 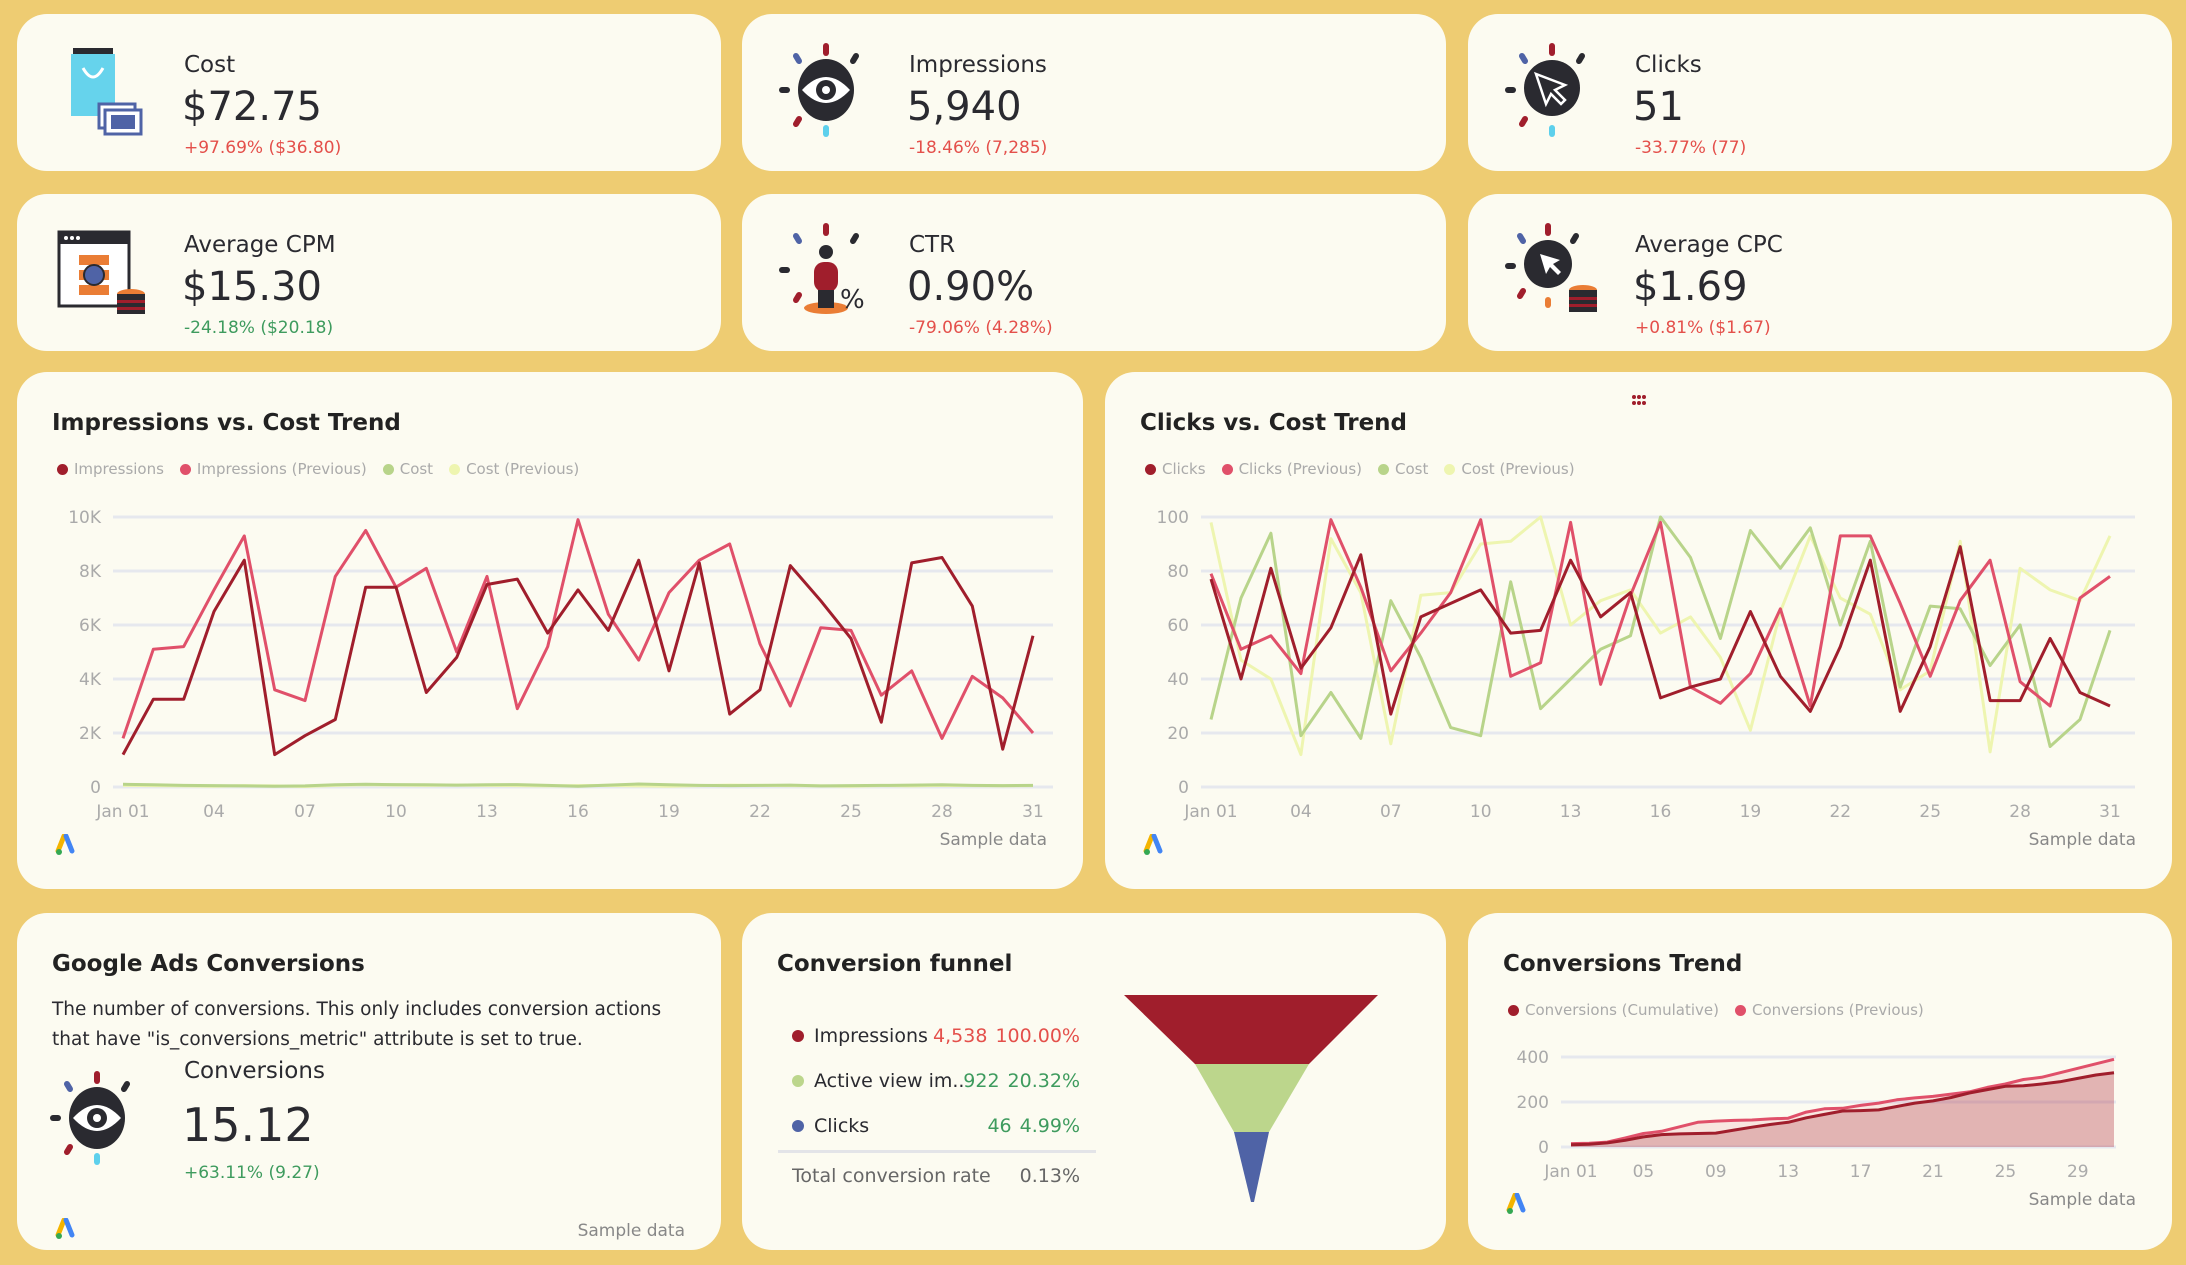 What do you see at coordinates (1709, 245) in the screenshot?
I see `kpi-label: Average CPC` at bounding box center [1709, 245].